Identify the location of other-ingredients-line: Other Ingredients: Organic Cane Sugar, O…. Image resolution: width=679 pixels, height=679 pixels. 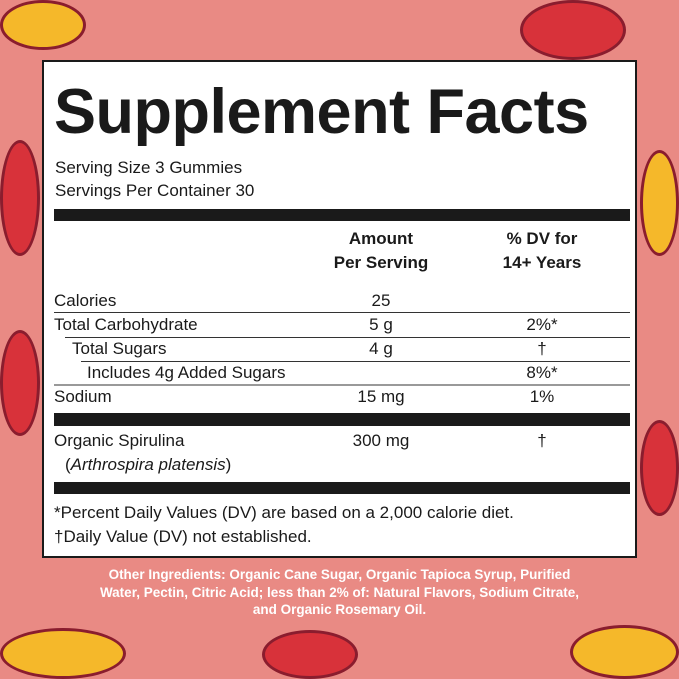
(339, 574).